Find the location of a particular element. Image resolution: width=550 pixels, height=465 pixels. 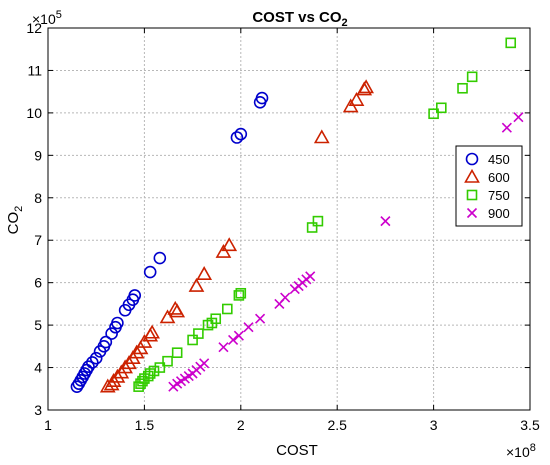

legend-label: 450 is located at coordinates (499, 159).